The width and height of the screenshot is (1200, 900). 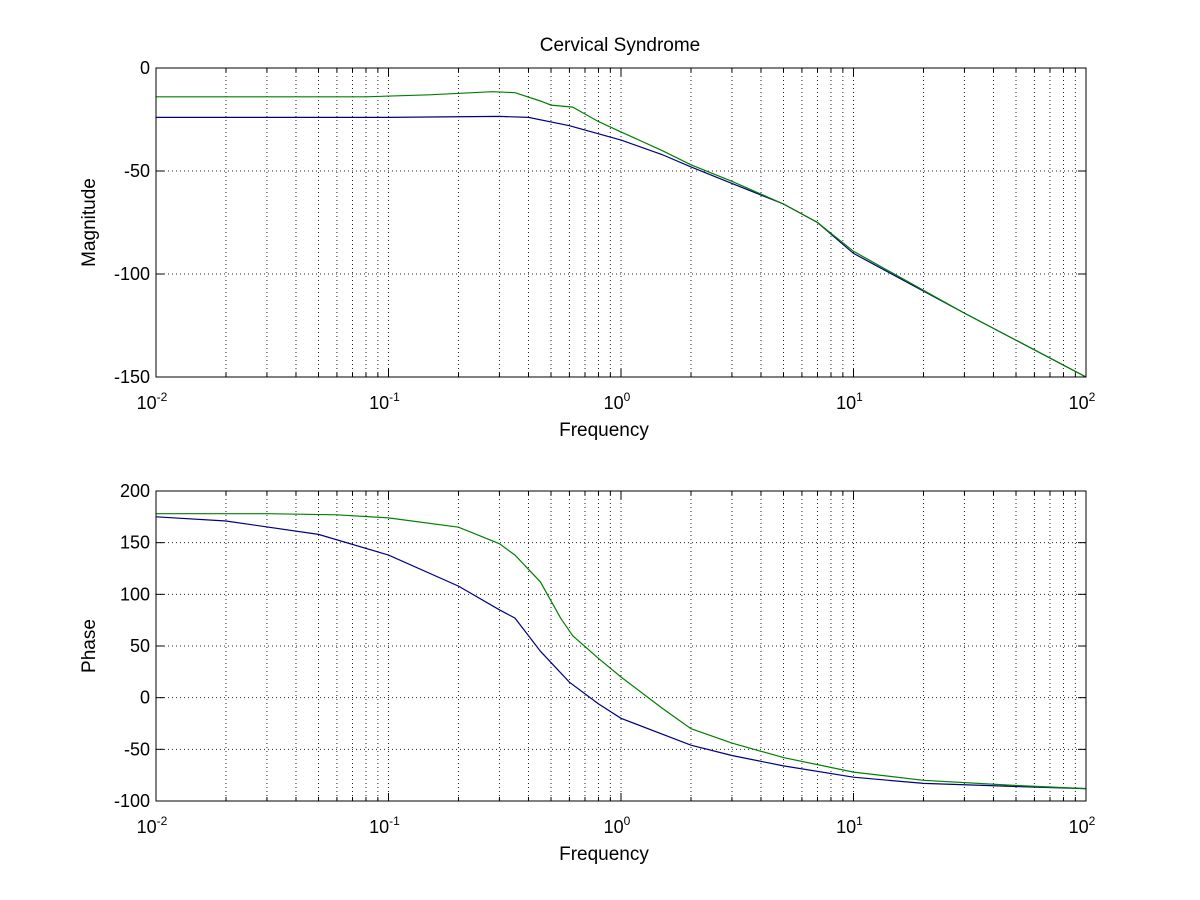 What do you see at coordinates (620, 45) in the screenshot?
I see `chart-title: Cervical Syndrome` at bounding box center [620, 45].